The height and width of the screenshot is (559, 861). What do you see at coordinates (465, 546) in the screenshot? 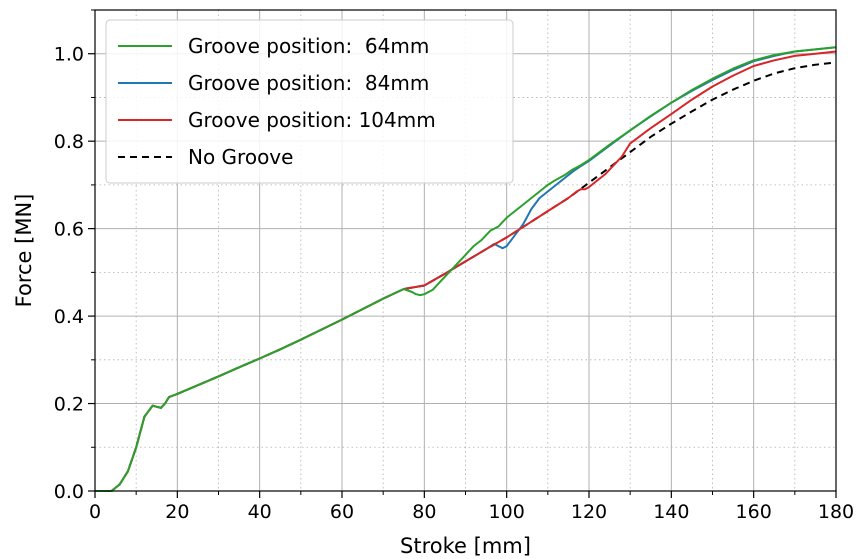
I see `x-axis-label: Stroke [mm]` at bounding box center [465, 546].